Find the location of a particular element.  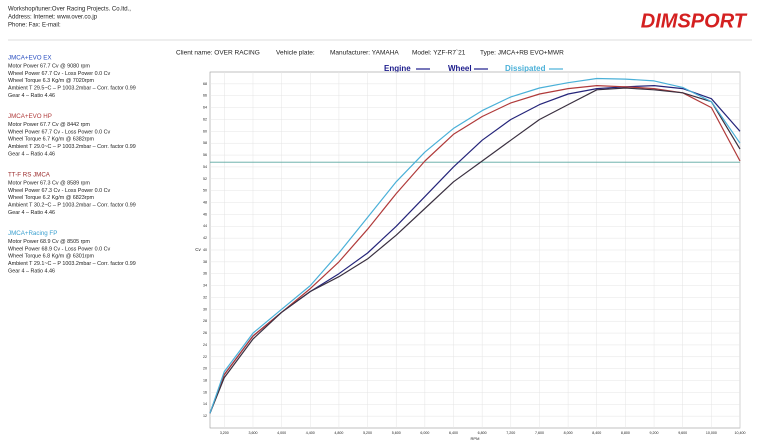

run-detail: Motor Power 67.7 Cv @ 8442 rpm is located at coordinates (49, 125).